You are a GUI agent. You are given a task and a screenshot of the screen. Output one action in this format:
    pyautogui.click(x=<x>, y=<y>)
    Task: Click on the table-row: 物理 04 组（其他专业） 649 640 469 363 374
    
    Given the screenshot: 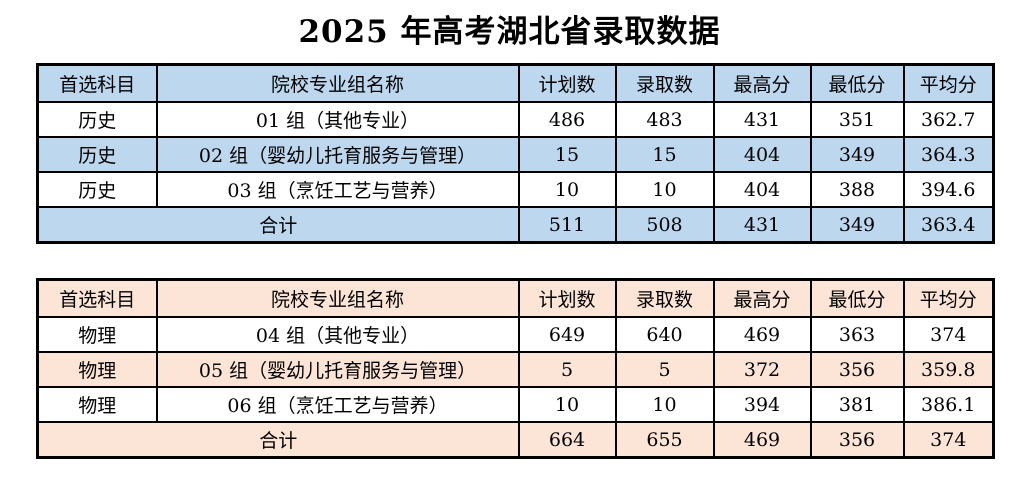 What is the action you would take?
    pyautogui.click(x=515, y=334)
    